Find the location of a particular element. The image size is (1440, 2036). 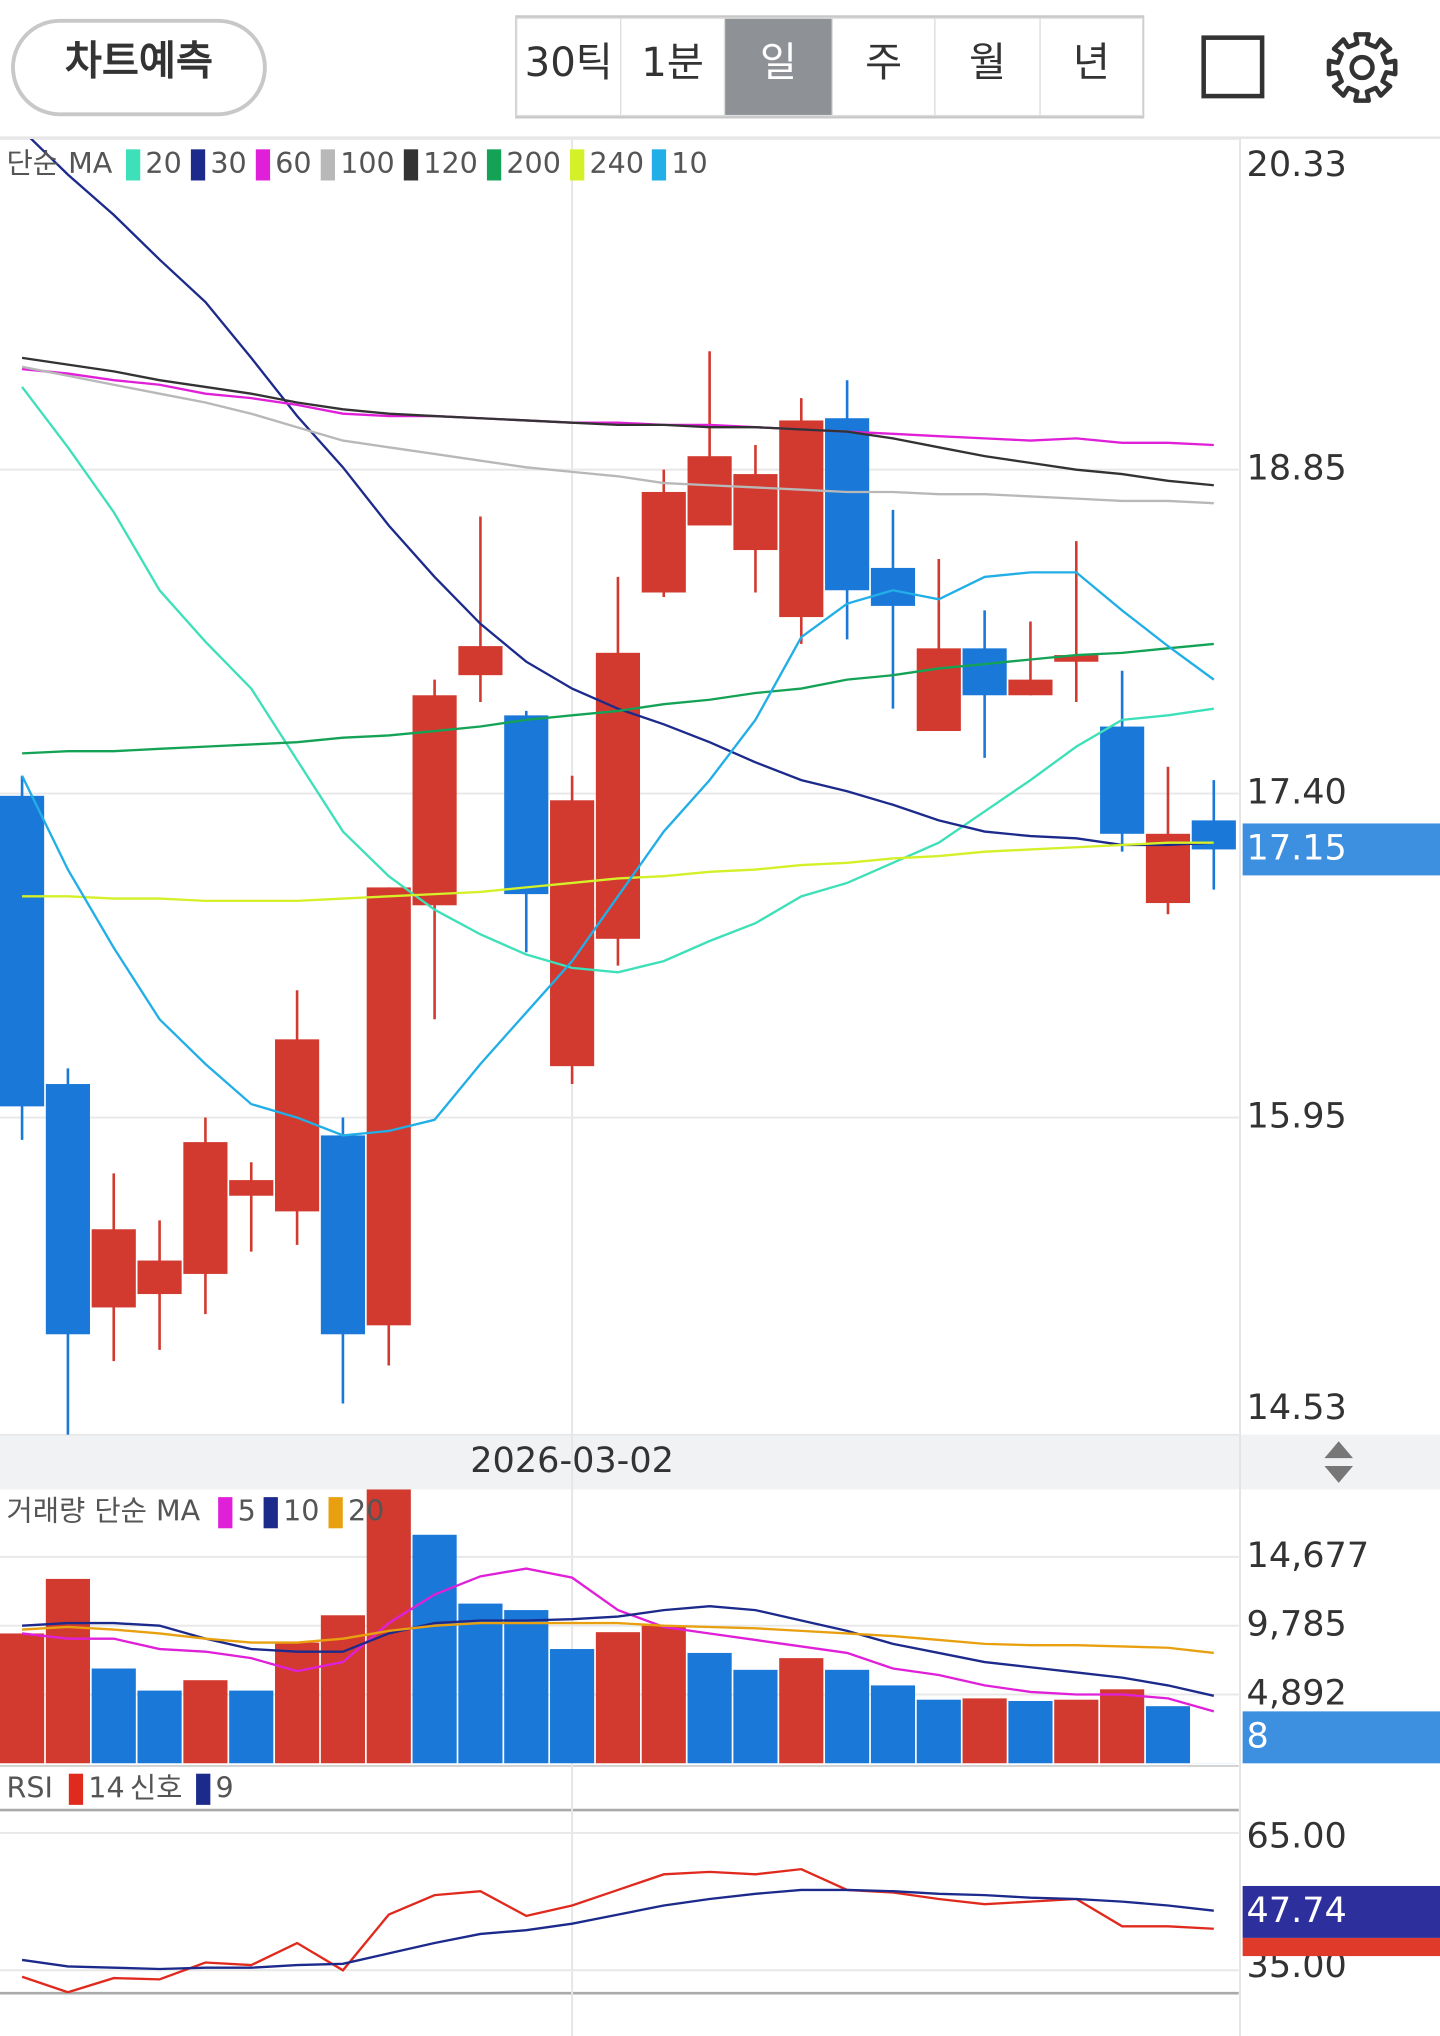

last-value-label: 17.15 is located at coordinates (1297, 847).